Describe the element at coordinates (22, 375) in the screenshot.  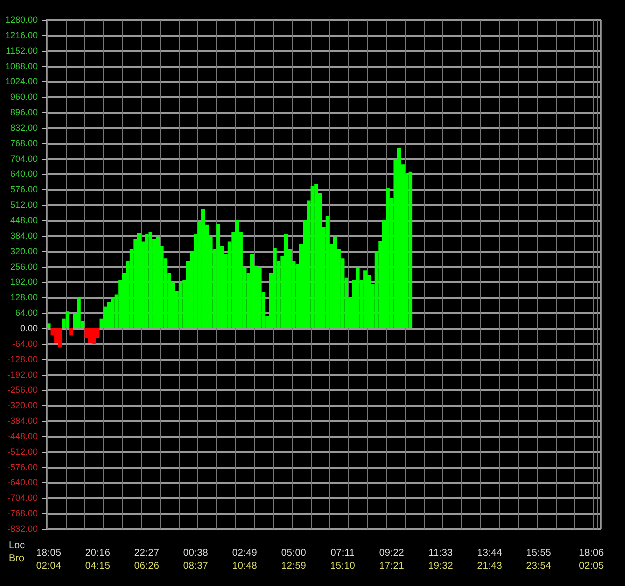
I see `y-tick-label: -192.00` at that location.